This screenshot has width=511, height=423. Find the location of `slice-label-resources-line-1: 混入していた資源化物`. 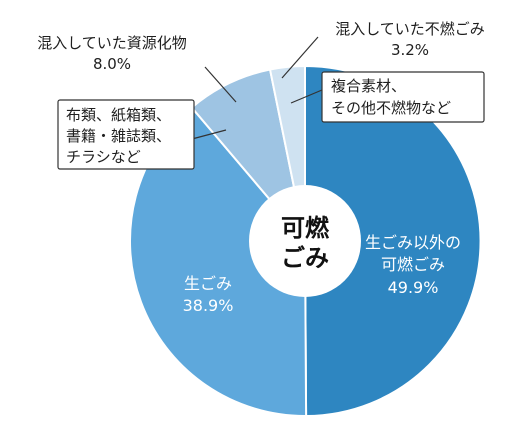

slice-label-resources-line-1: 混入していた資源化物 is located at coordinates (112, 43).